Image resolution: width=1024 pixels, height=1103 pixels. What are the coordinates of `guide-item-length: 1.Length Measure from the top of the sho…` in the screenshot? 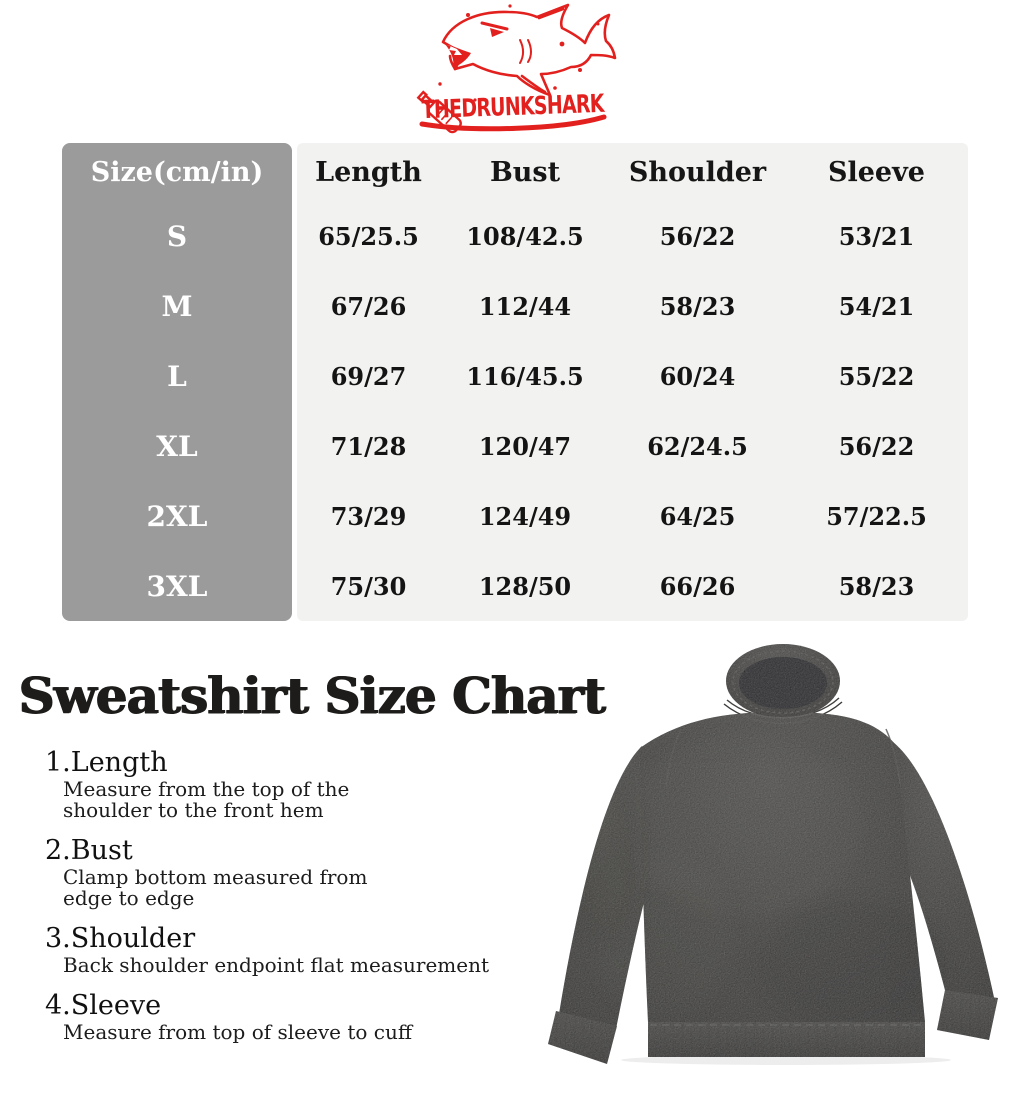 It's located at (295, 783).